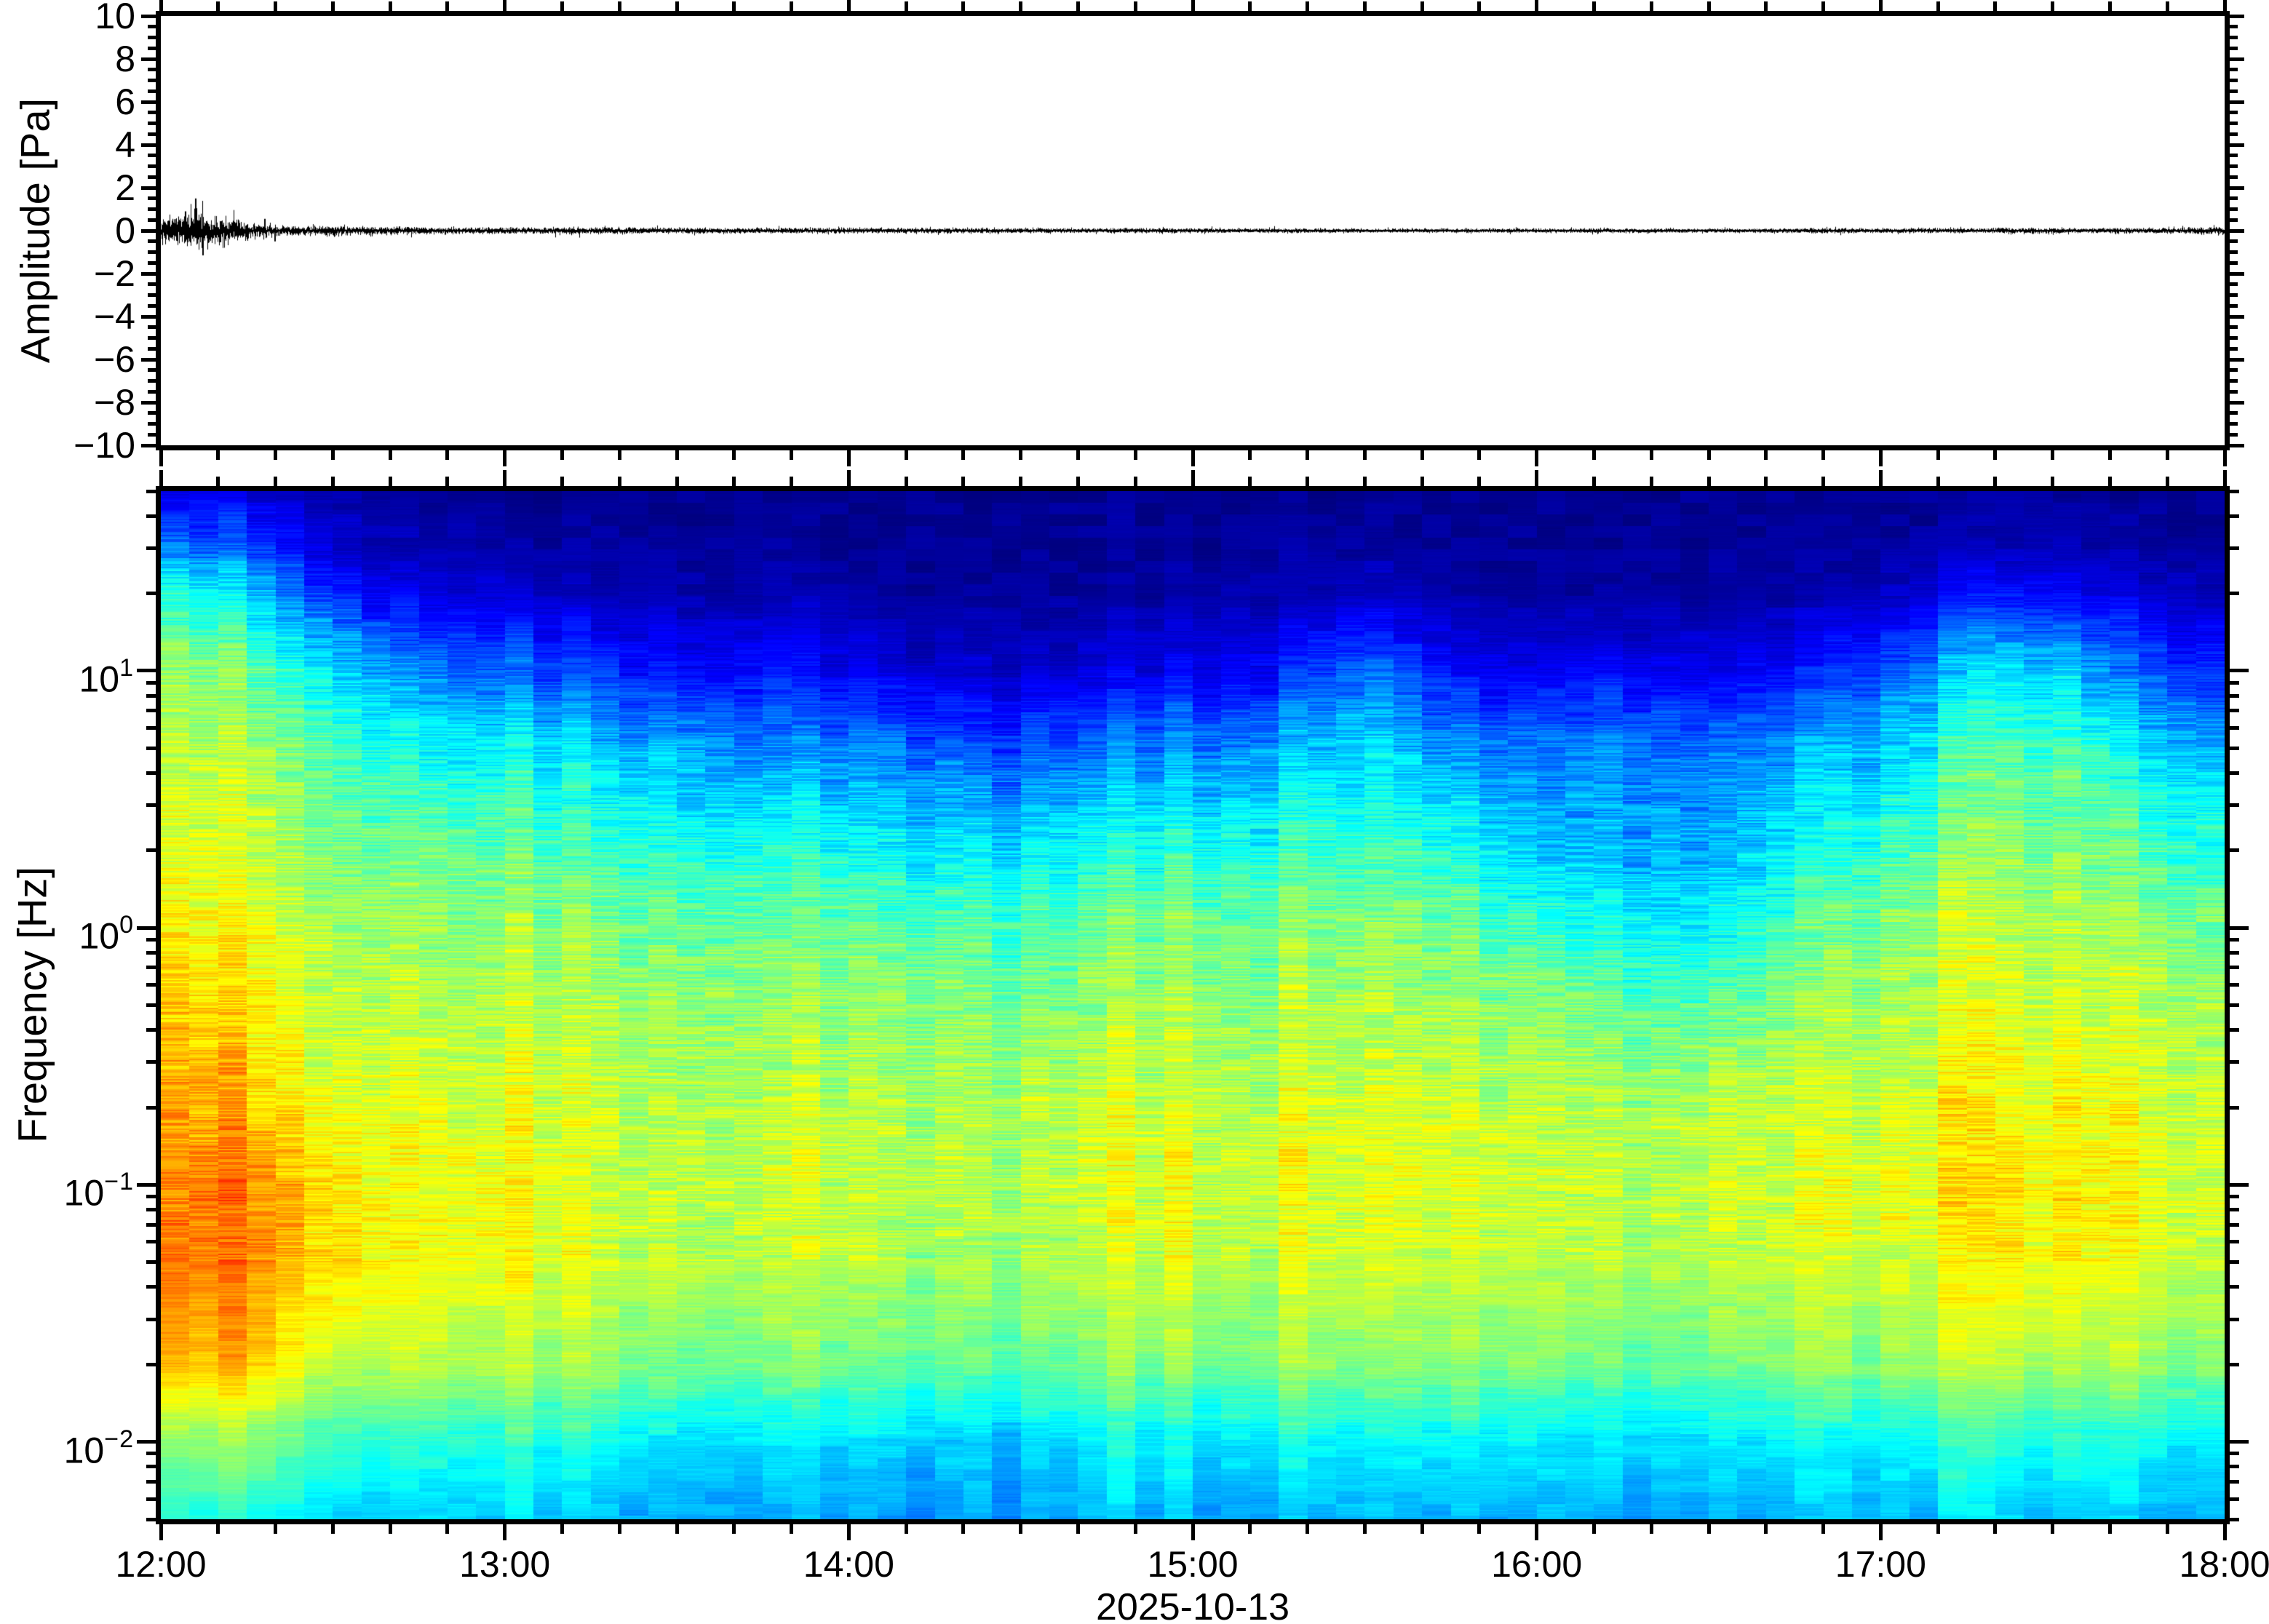 The width and height of the screenshot is (2269, 1624). I want to click on log-exponent: 1, so click(126, 667).